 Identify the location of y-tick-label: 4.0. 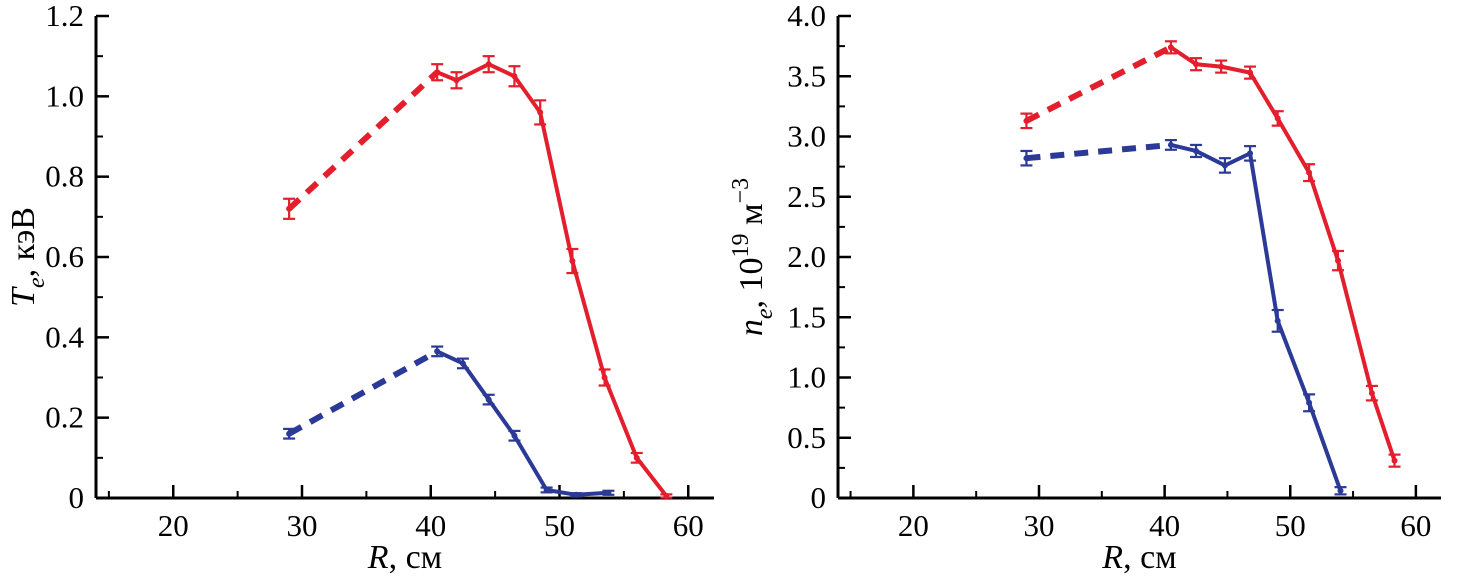
(806, 16).